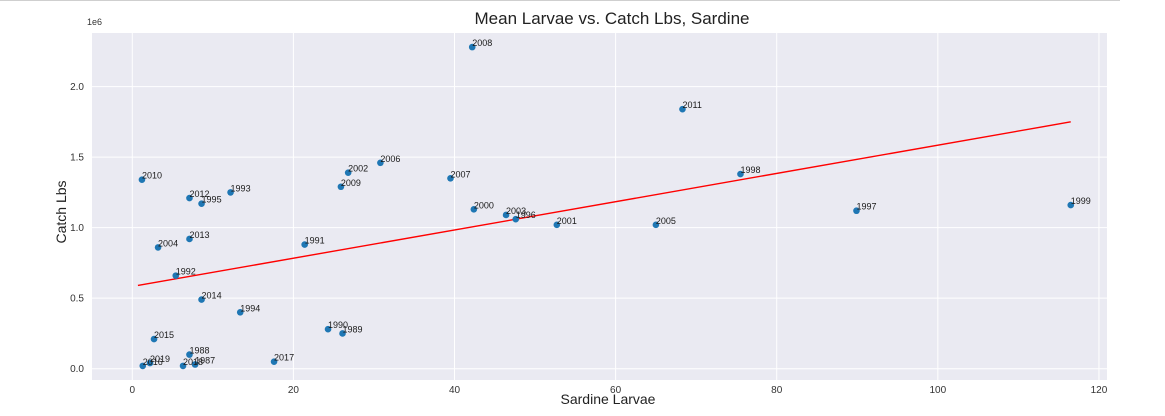  What do you see at coordinates (199, 351) in the screenshot?
I see `point-label: 1988` at bounding box center [199, 351].